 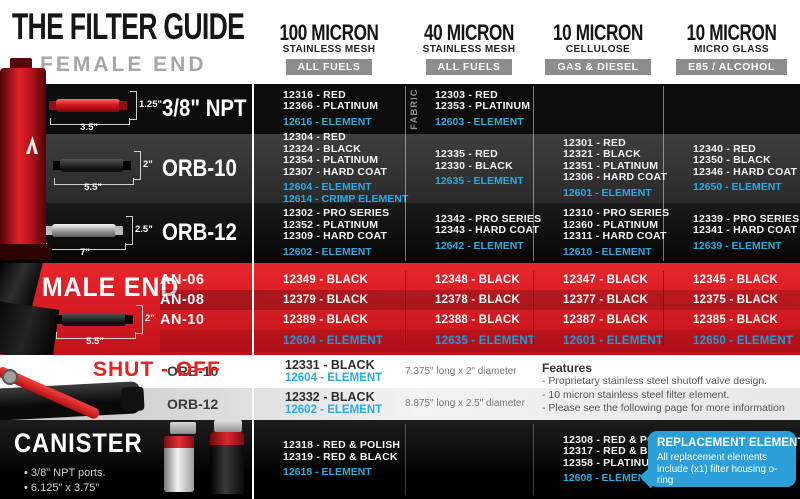 I want to click on length-dimension: 3.5", so click(x=89, y=127).